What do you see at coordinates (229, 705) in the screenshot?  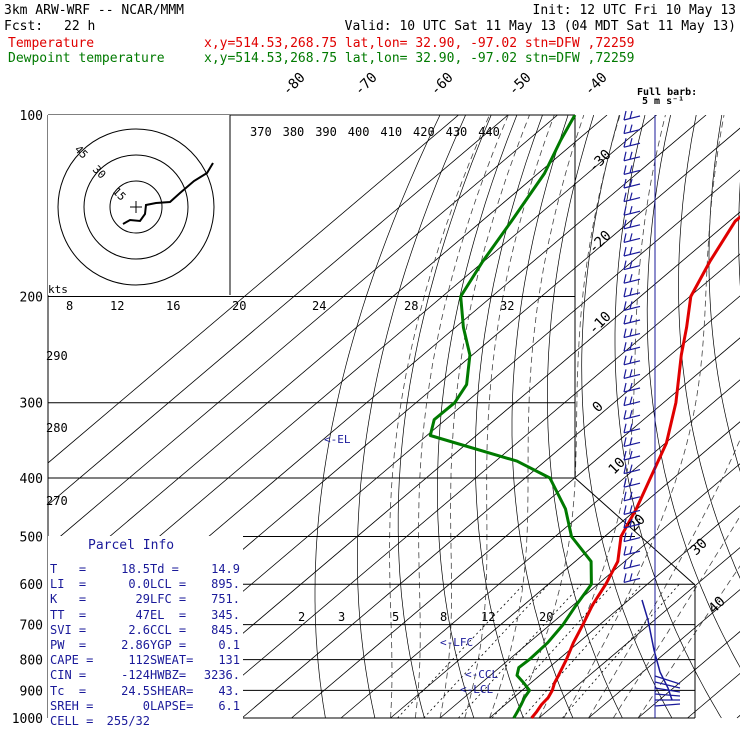 I see `parcel-value: 6.1` at bounding box center [229, 705].